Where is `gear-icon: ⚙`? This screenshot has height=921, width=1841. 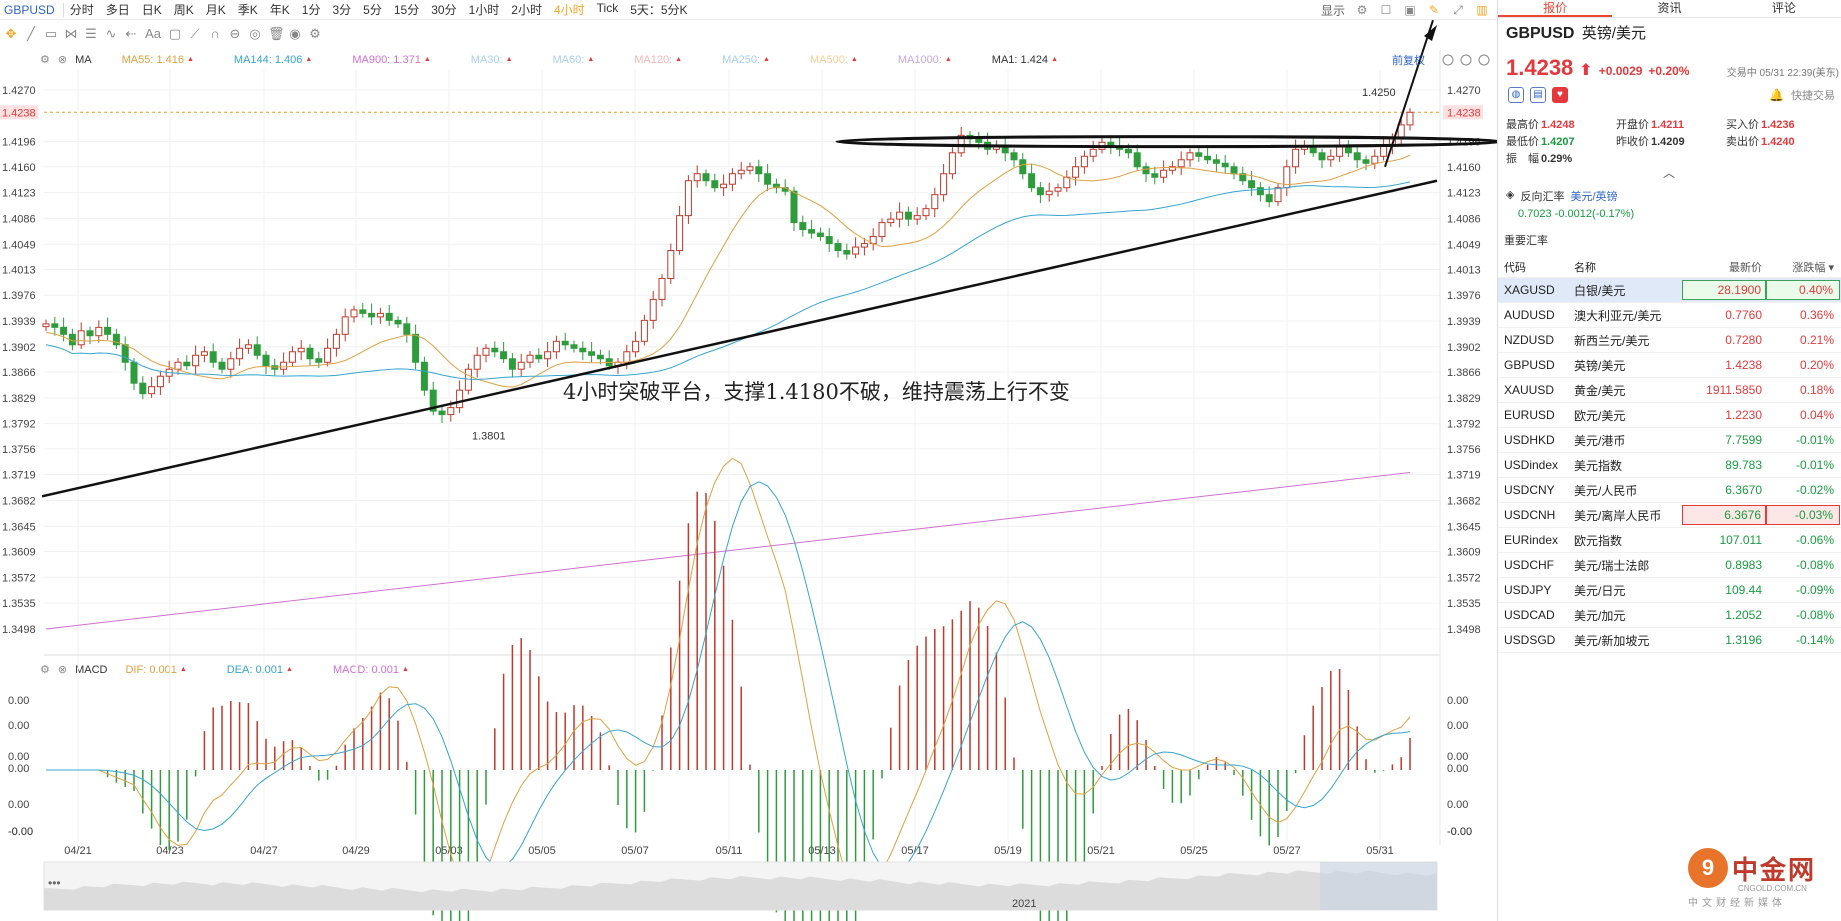 gear-icon: ⚙ is located at coordinates (1362, 10).